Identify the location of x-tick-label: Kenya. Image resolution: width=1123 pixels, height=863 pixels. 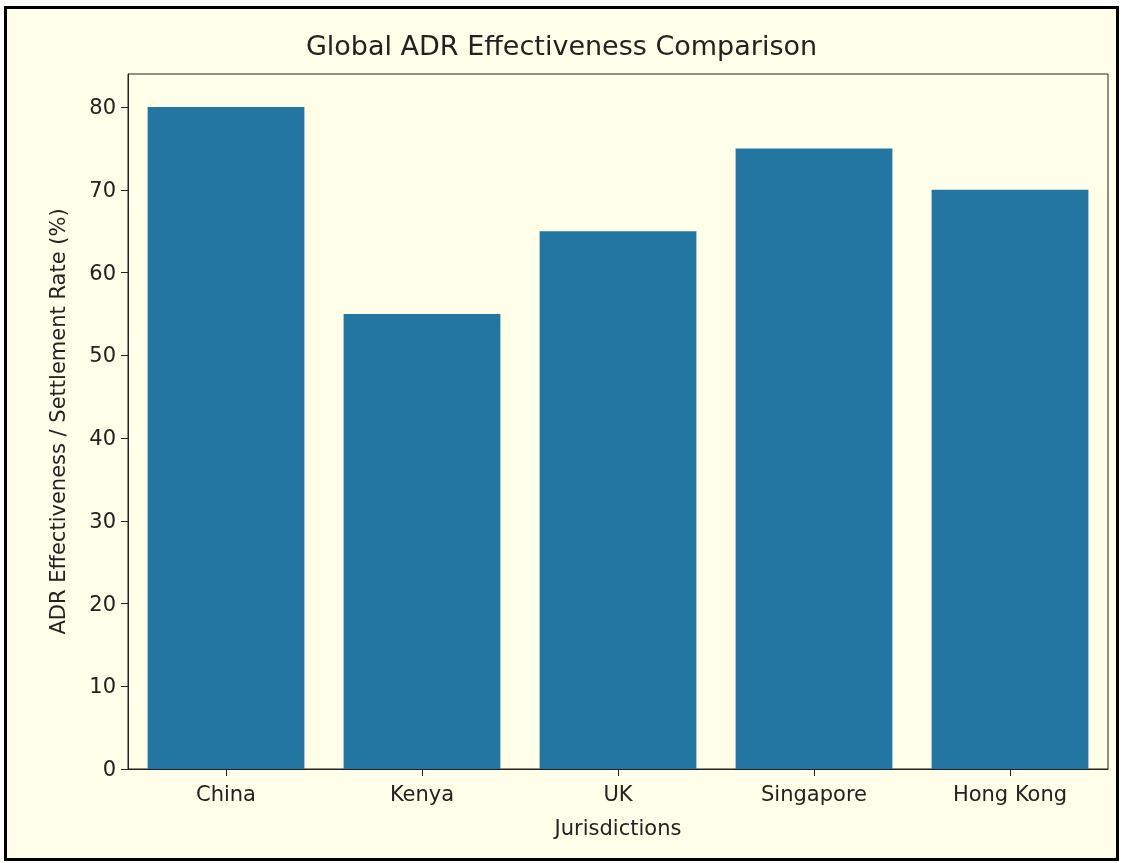
(422, 793).